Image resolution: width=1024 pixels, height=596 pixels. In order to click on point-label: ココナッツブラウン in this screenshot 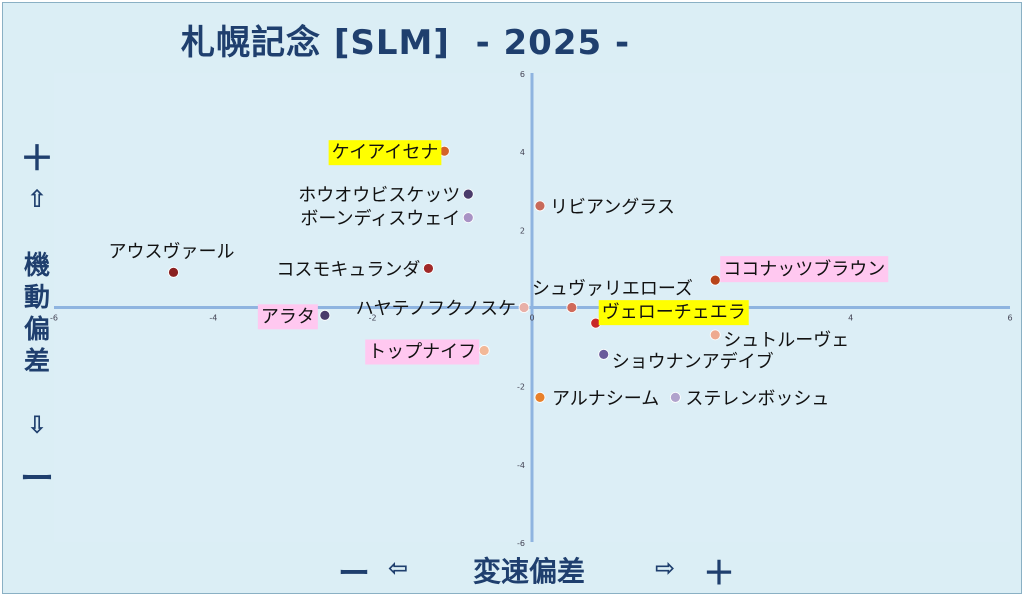, I will do `click(804, 269)`.